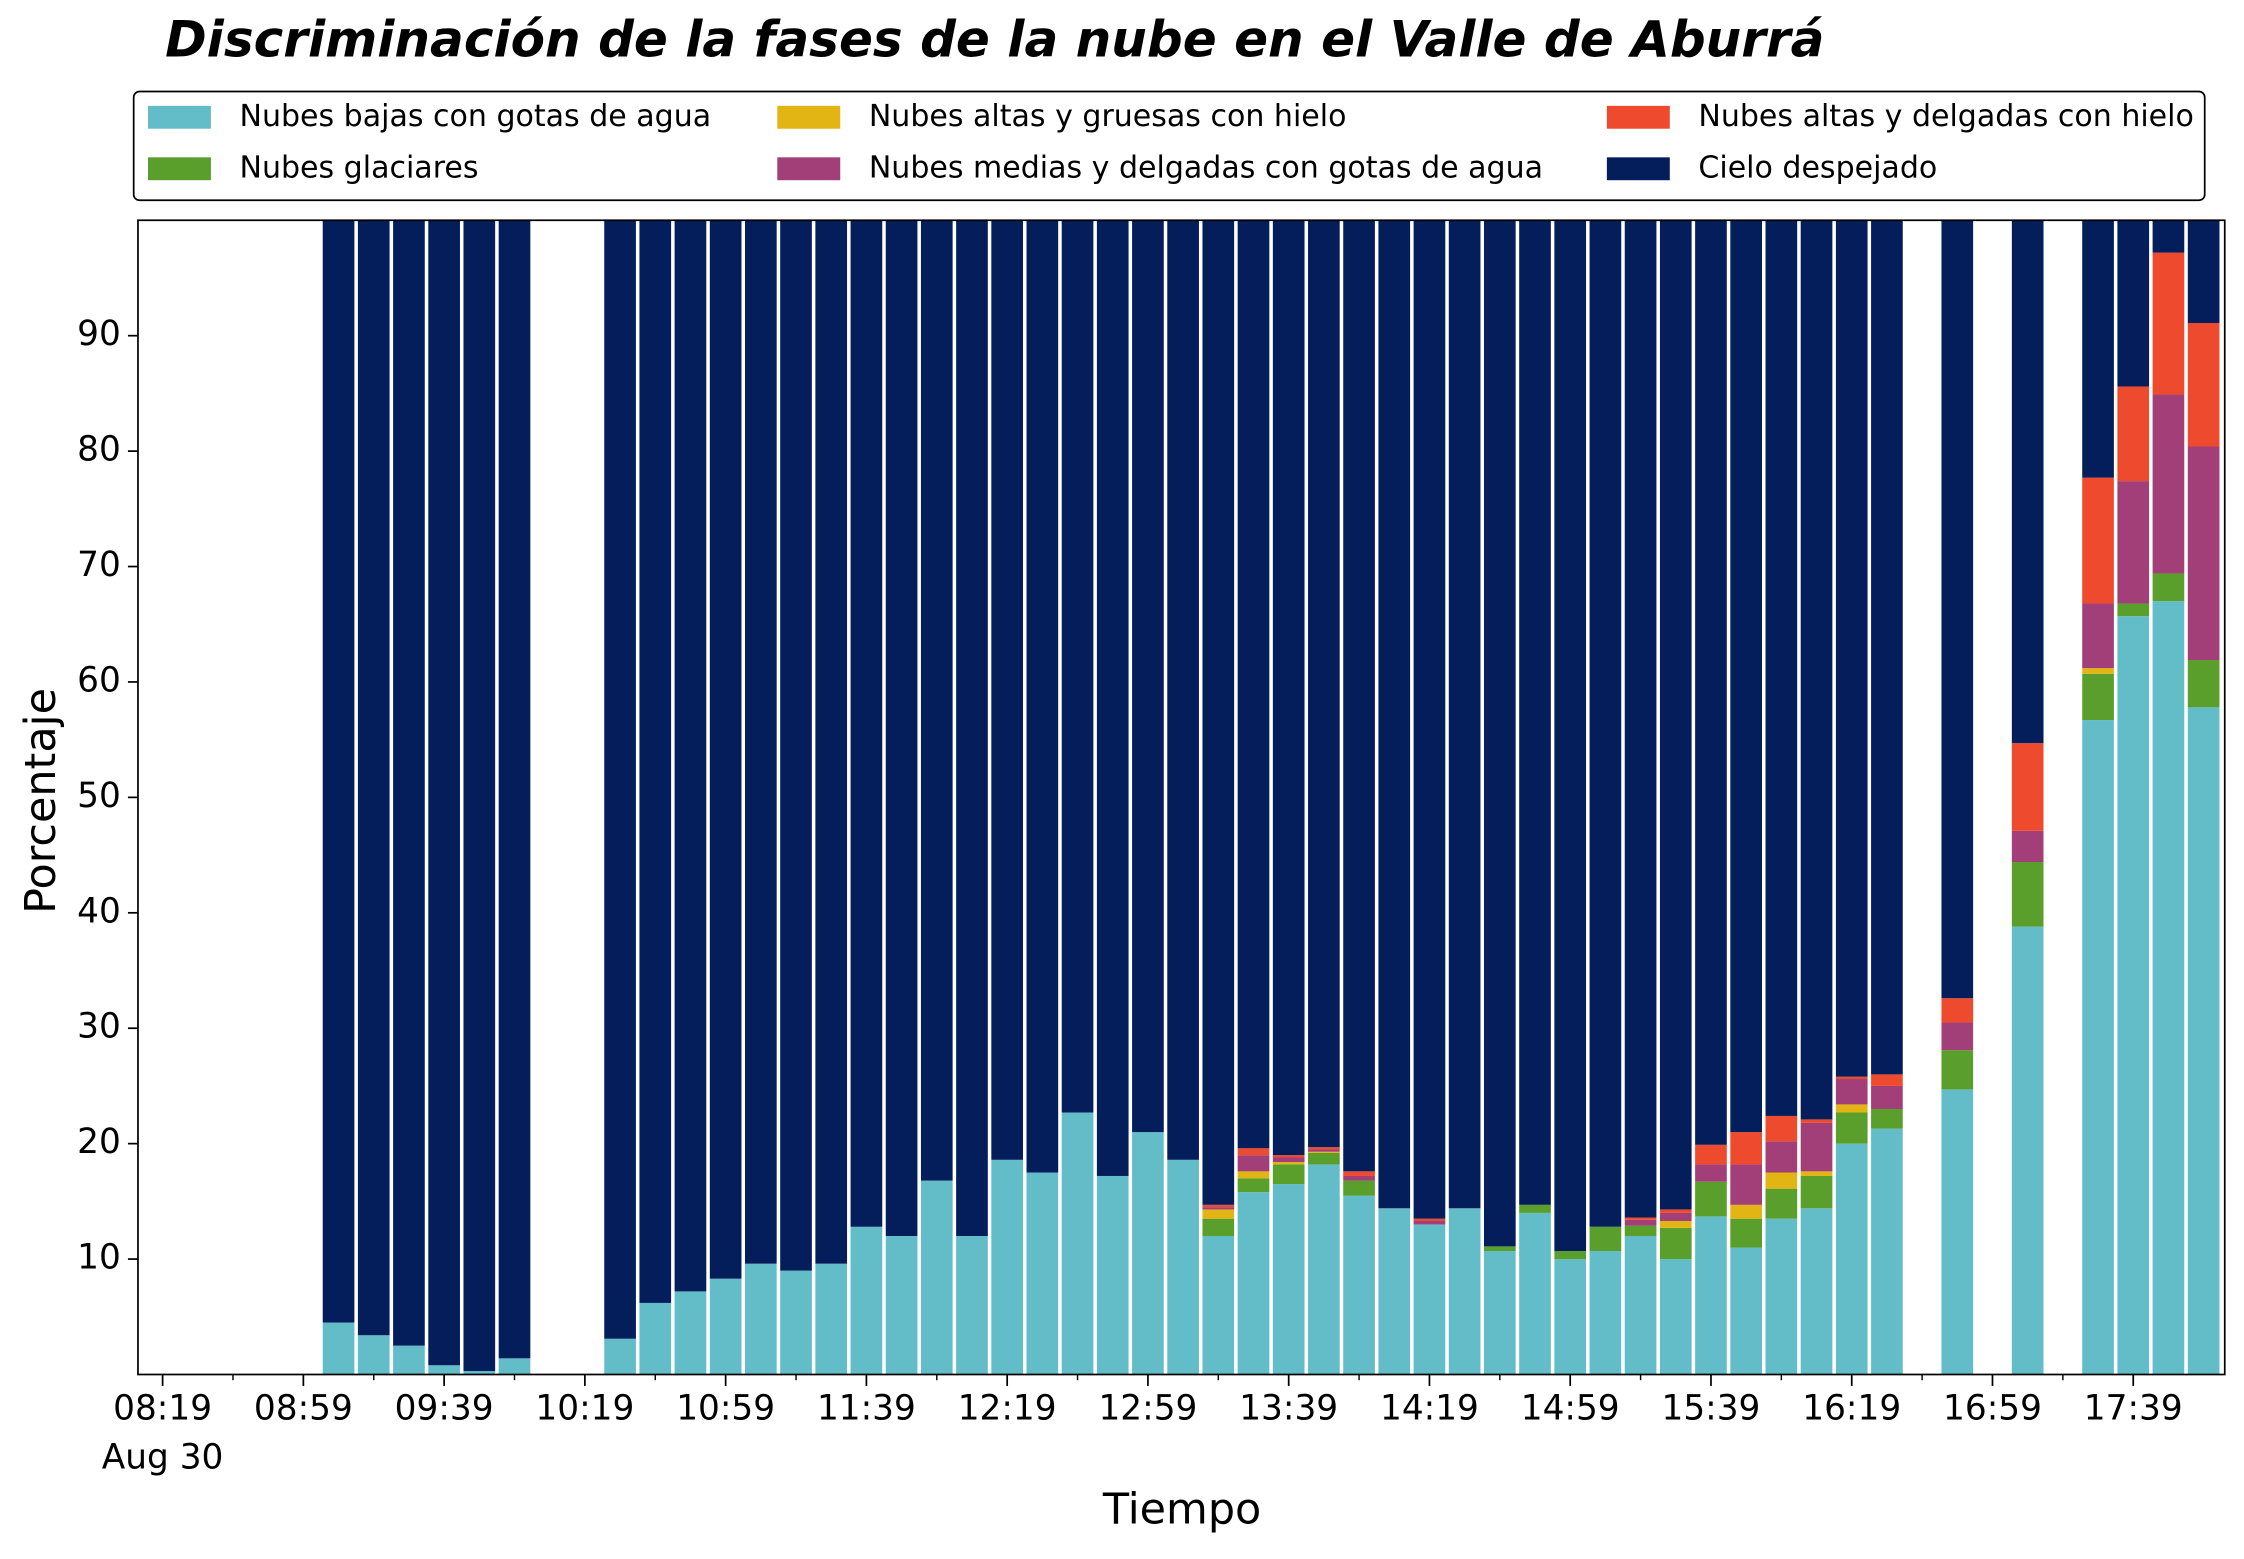 The width and height of the screenshot is (2244, 1559). Describe the element at coordinates (163, 1457) in the screenshot. I see `x-date-label: Aug 30` at that location.